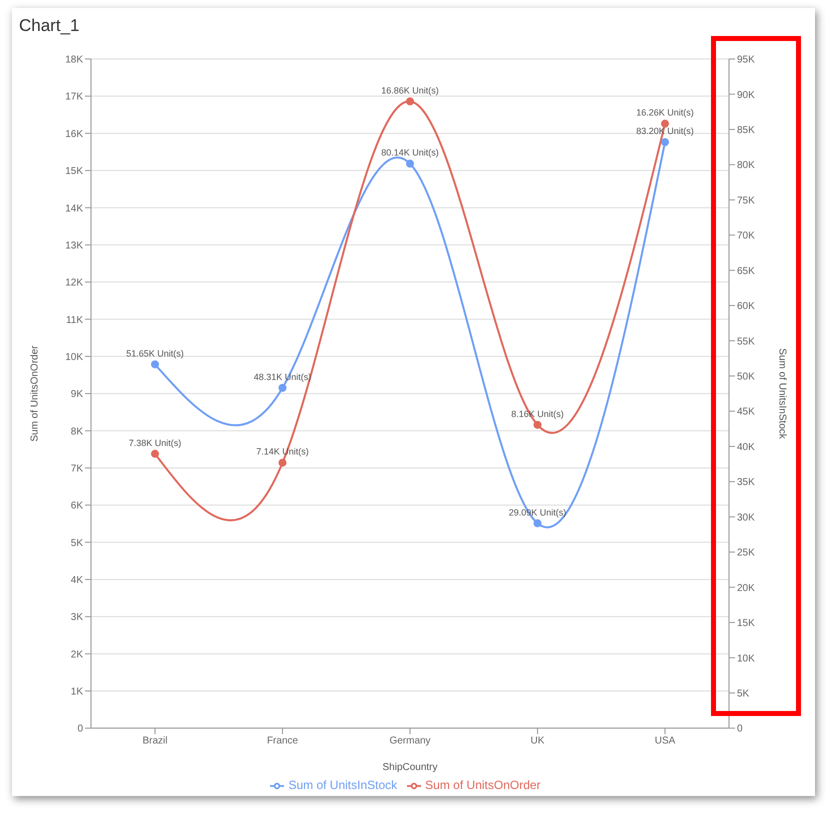 The height and width of the screenshot is (821, 835). I want to click on y2-tick-label: 95K, so click(746, 60).